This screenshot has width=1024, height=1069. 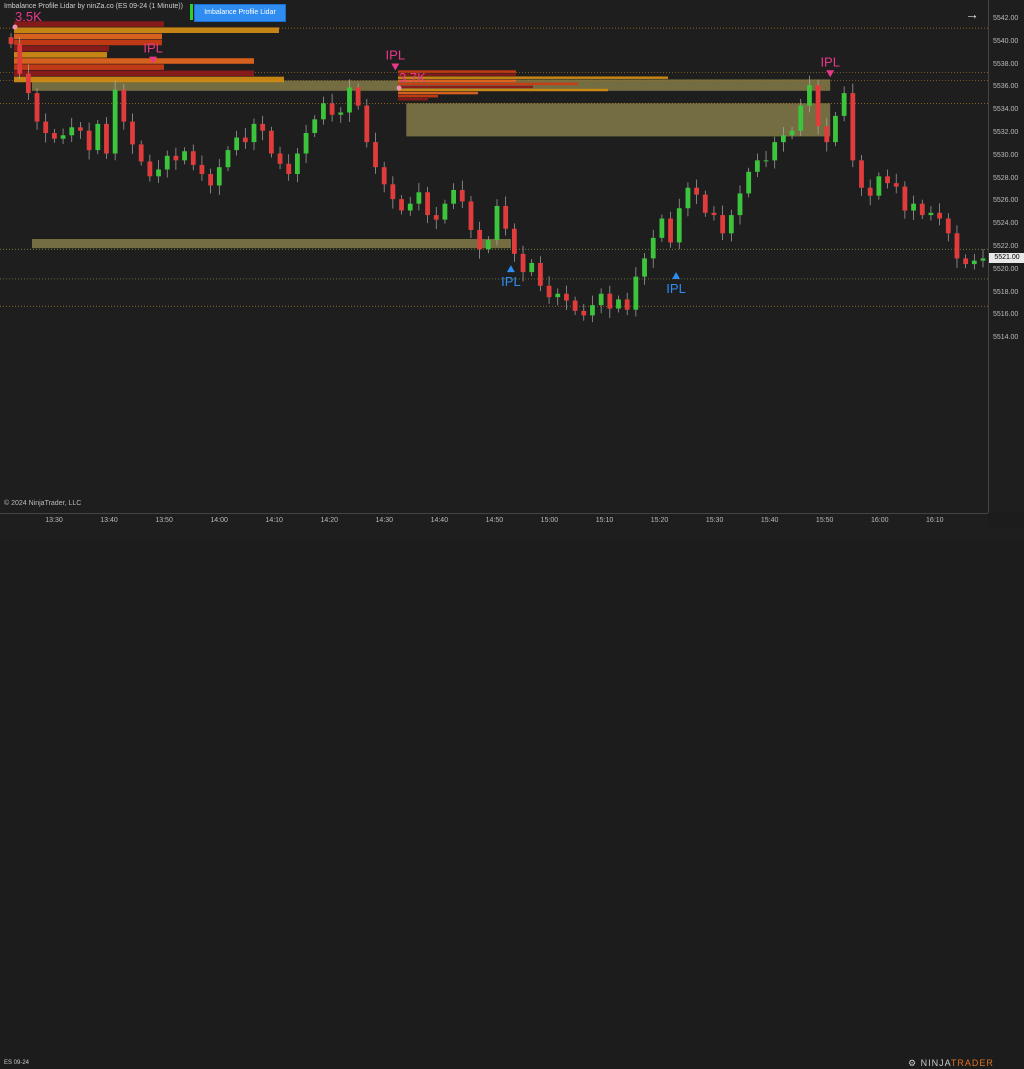 I want to click on time-tick-label: 14:20, so click(x=329, y=520).